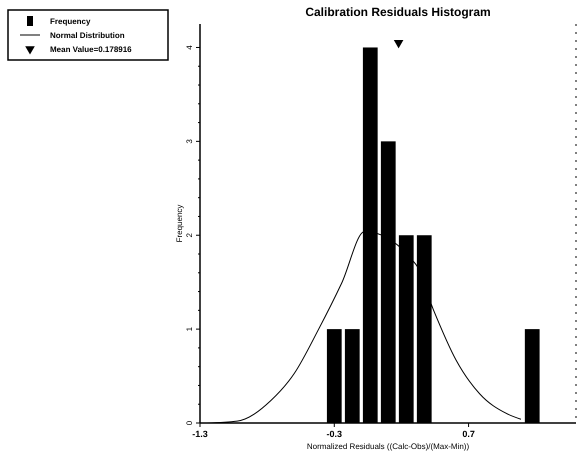  What do you see at coordinates (189, 423) in the screenshot?
I see `y-tick-label: 0` at bounding box center [189, 423].